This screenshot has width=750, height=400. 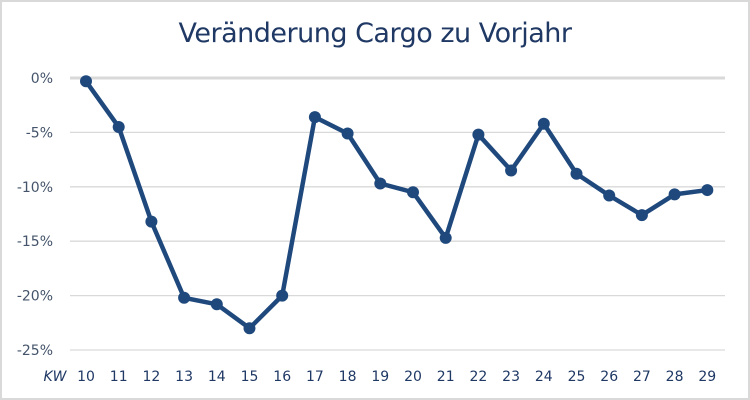 What do you see at coordinates (315, 377) in the screenshot?
I see `x-tick-label: 17` at bounding box center [315, 377].